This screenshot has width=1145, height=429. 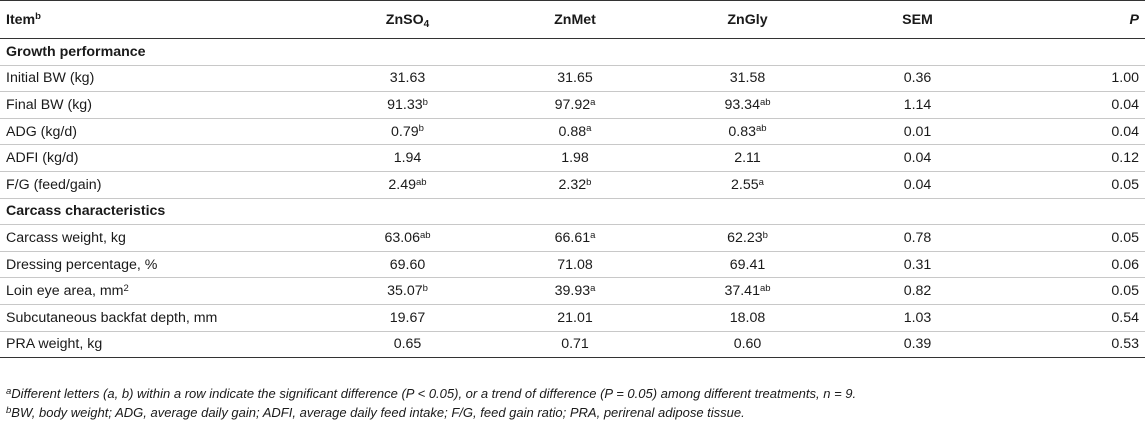 What do you see at coordinates (66, 237) in the screenshot?
I see `row-label: Carcass weight, kg` at bounding box center [66, 237].